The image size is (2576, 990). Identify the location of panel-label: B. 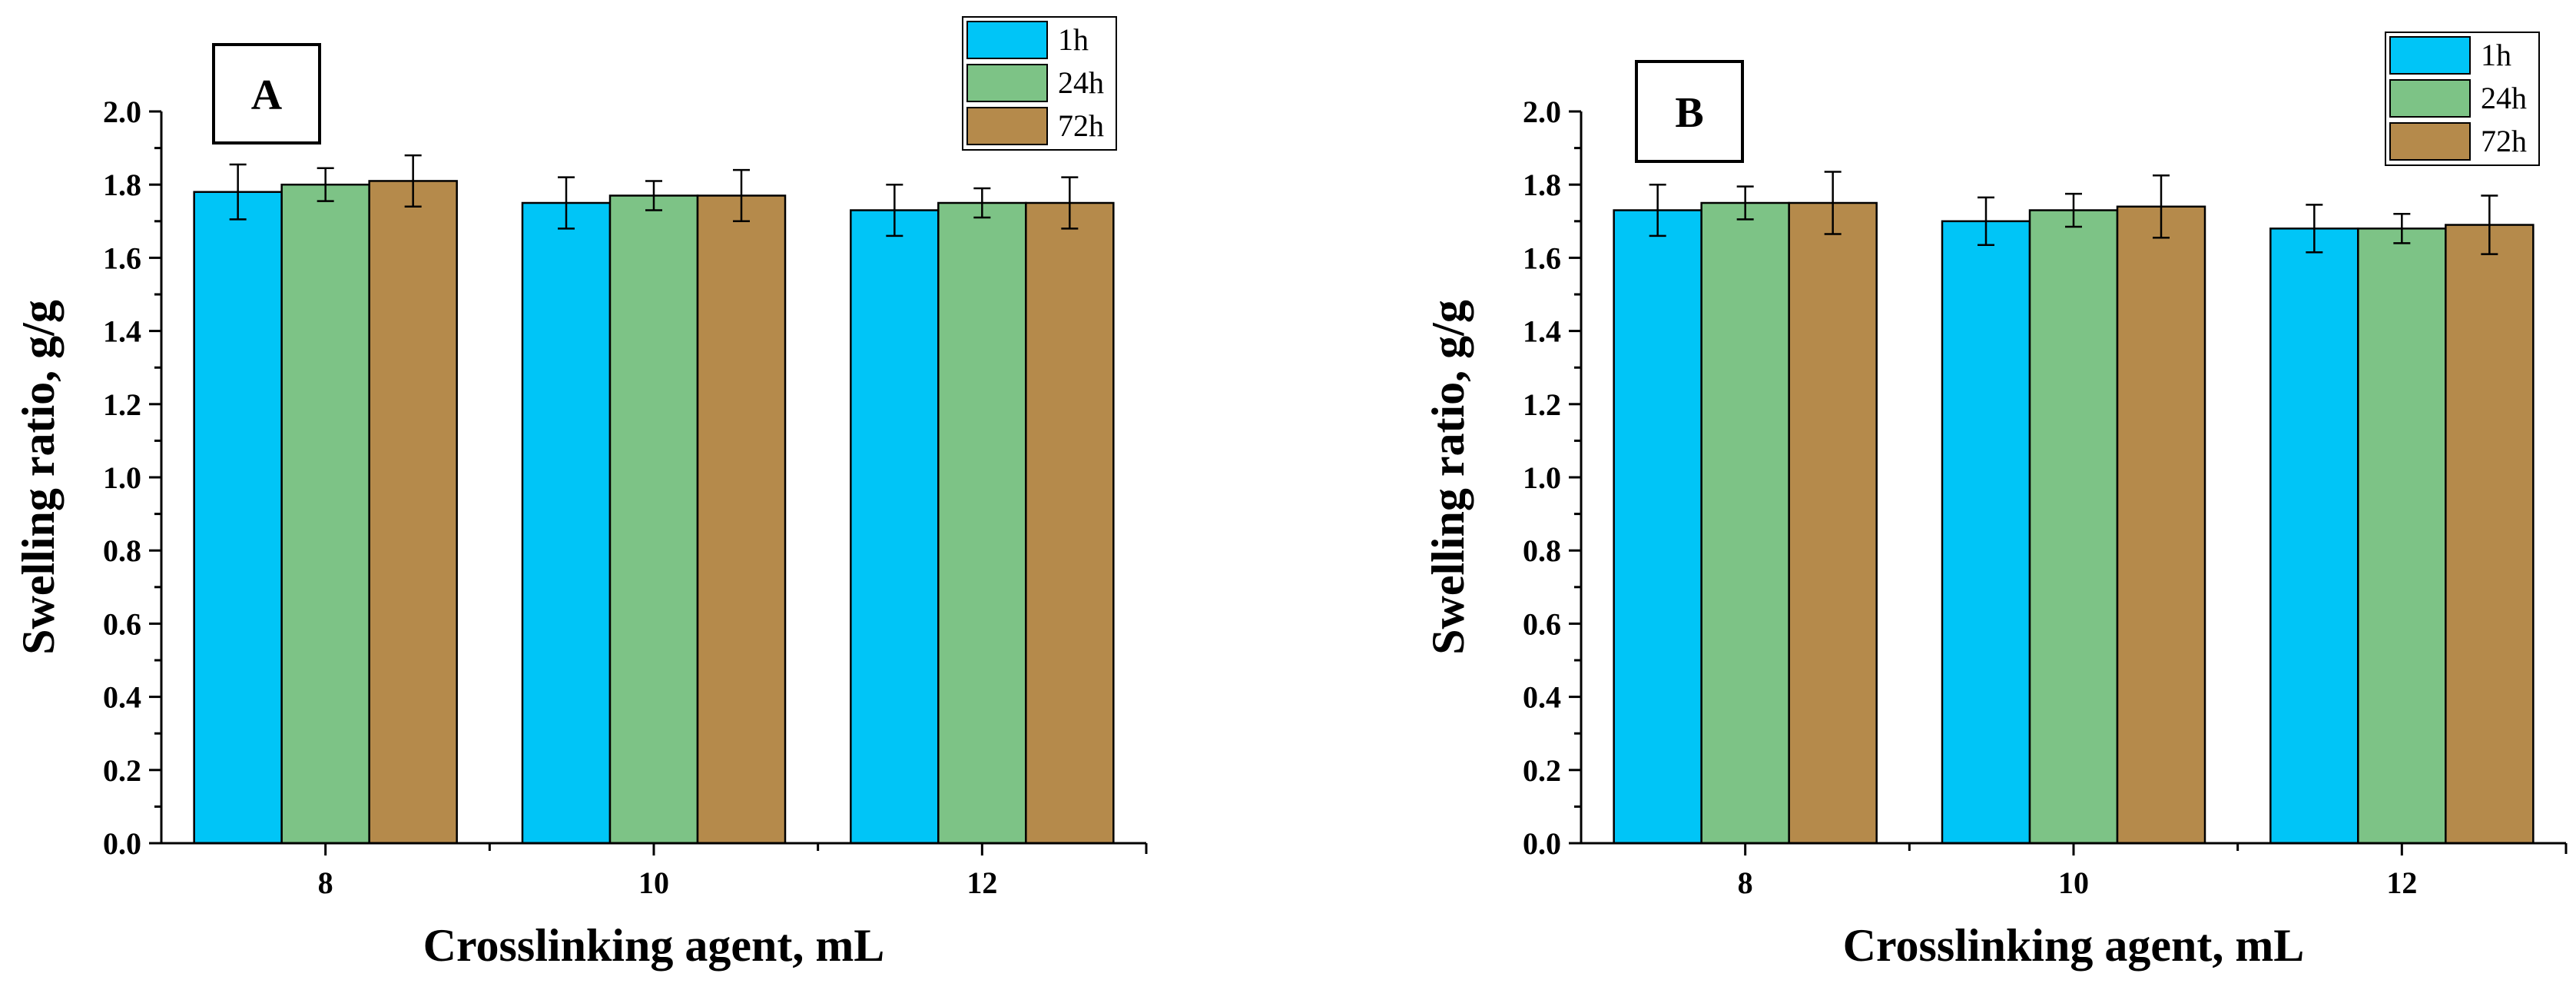
(1689, 113).